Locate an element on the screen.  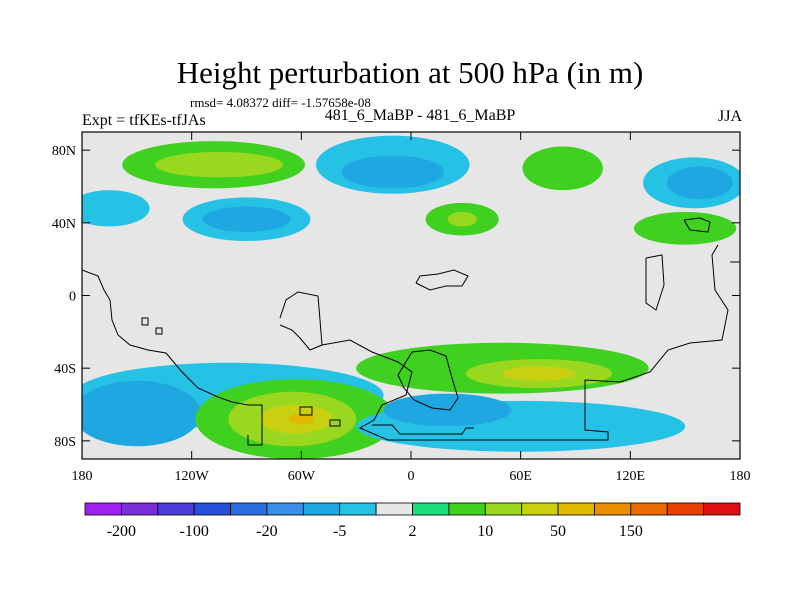
coastline-asia is located at coordinates (655, 282).